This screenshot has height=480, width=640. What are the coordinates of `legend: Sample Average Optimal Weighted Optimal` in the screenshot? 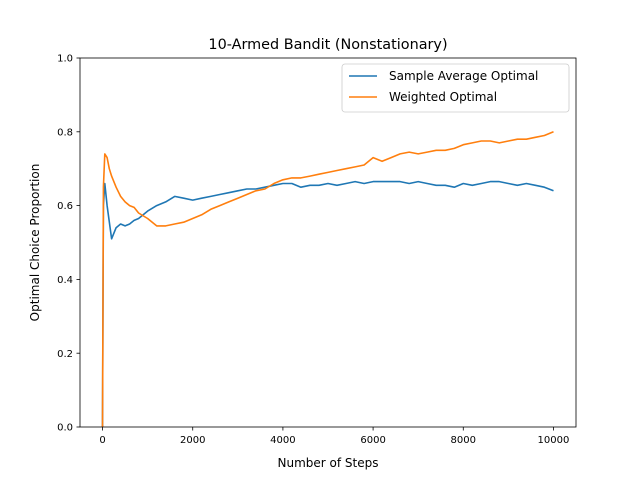 It's located at (455, 88).